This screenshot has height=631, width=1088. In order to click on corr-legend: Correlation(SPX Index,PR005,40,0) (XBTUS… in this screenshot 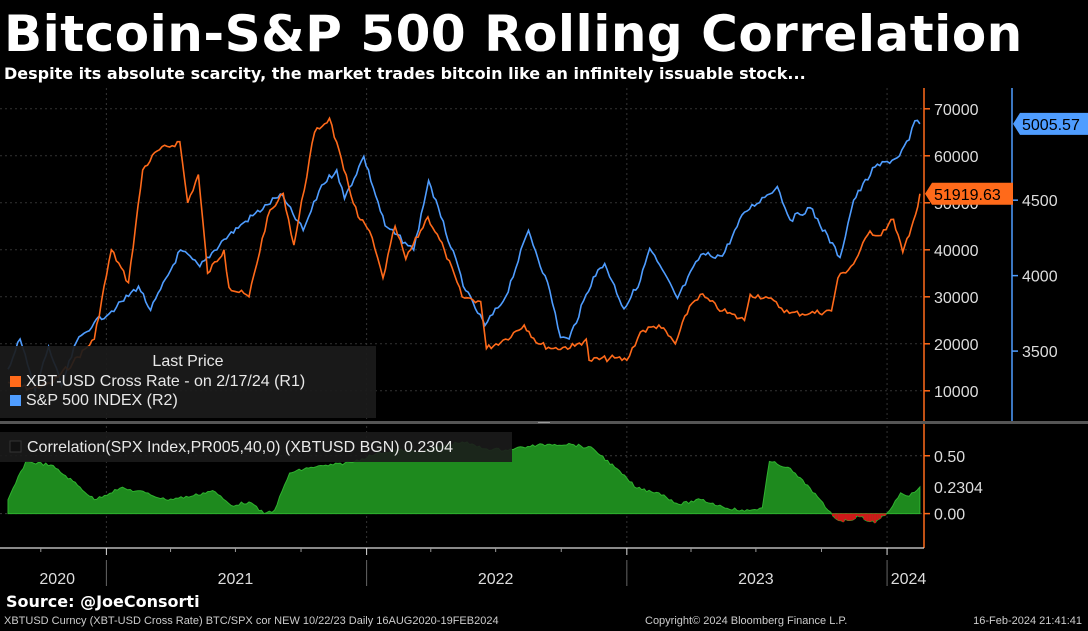, I will do `click(256, 447)`.